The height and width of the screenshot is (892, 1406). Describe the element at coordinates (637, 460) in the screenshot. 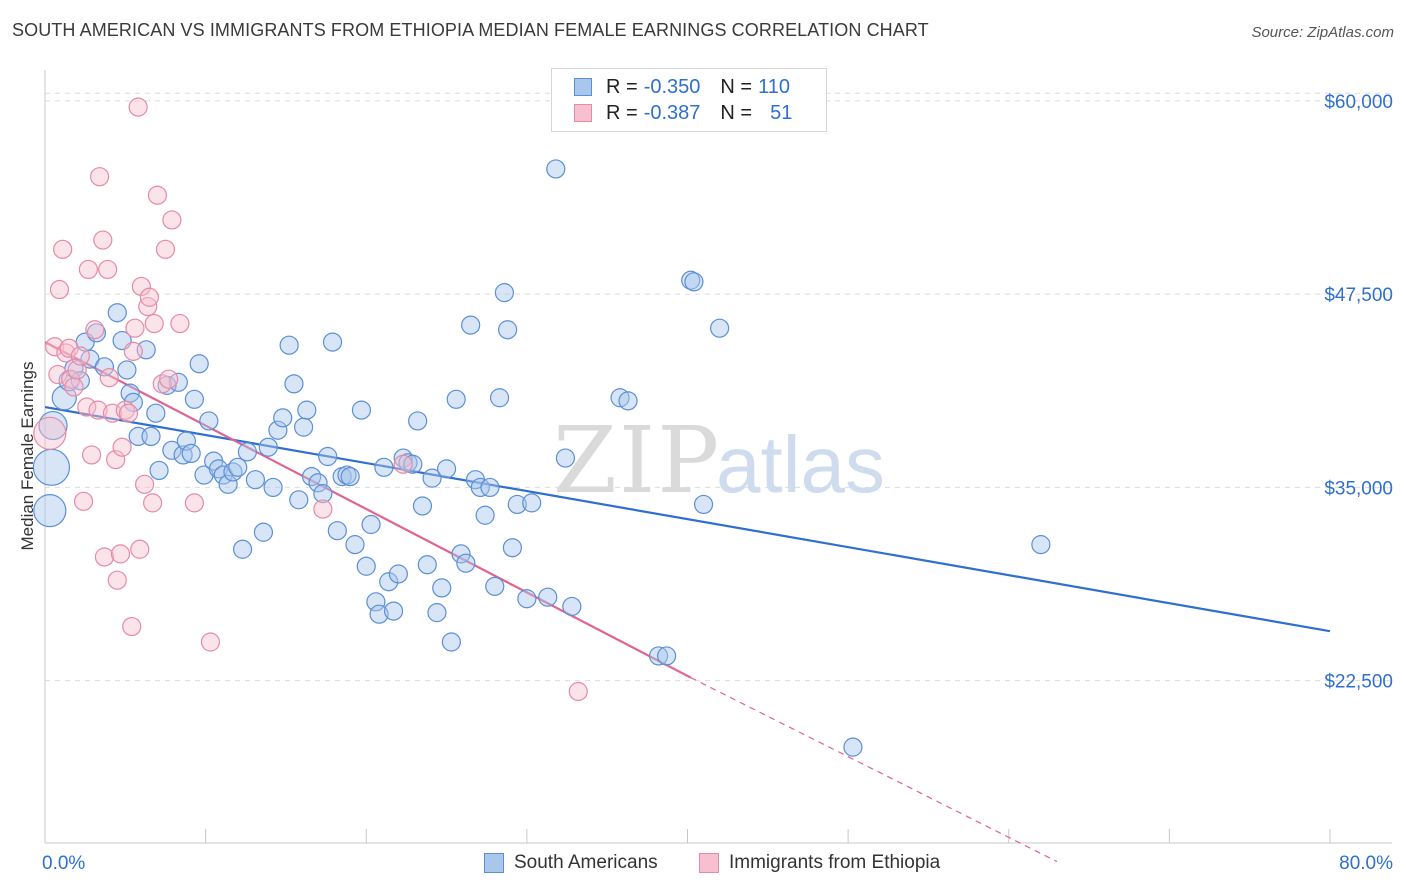

I see `watermark-zip: ZIP` at that location.